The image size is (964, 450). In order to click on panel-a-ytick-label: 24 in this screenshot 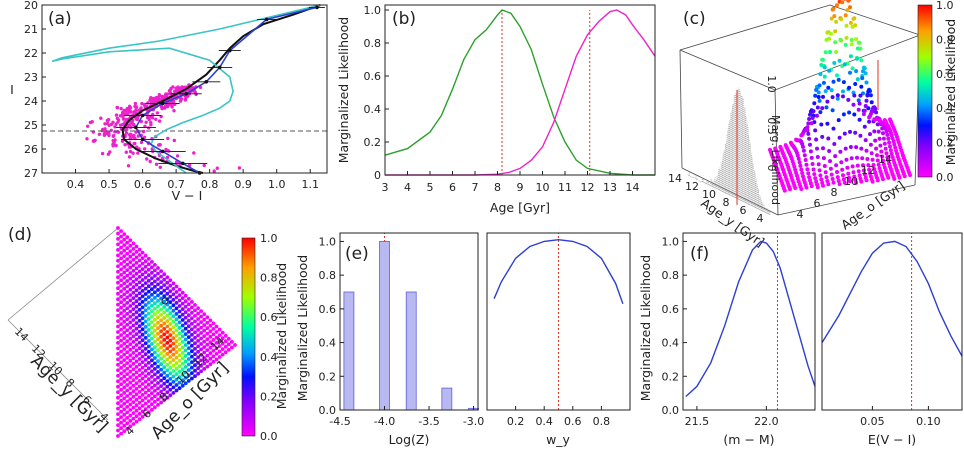, I will do `click(31, 101)`.